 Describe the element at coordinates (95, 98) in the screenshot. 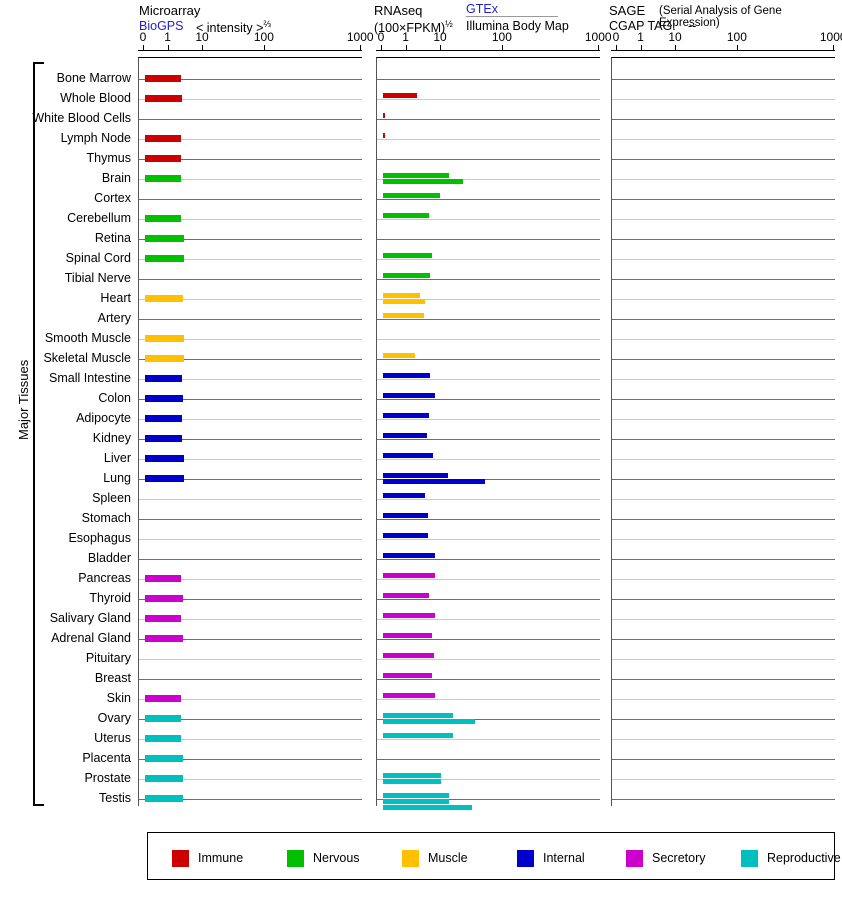

I see `tissue-label: Whole Blood` at that location.